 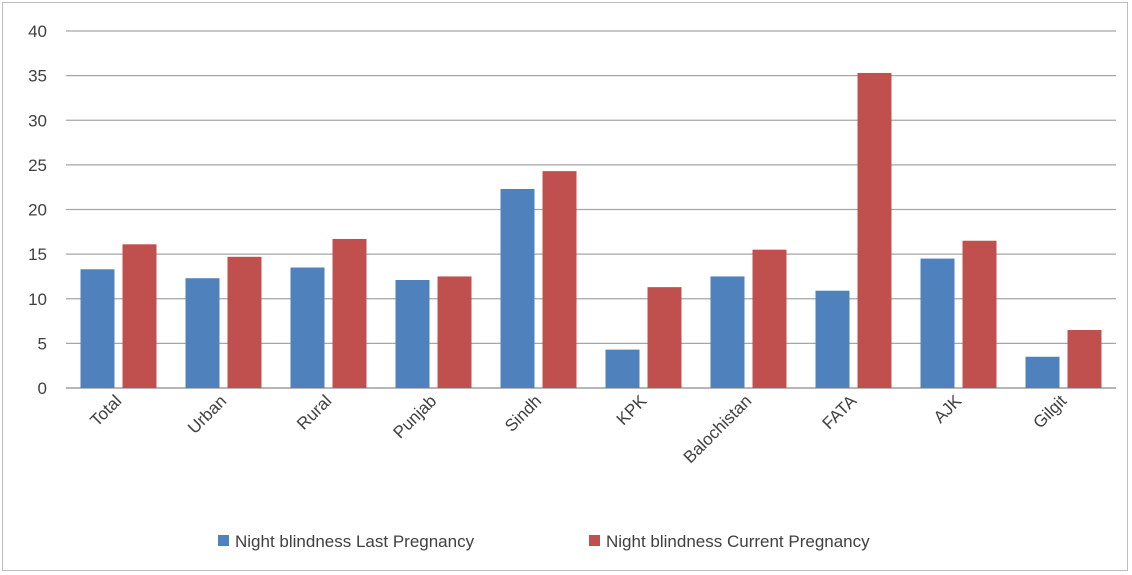 I want to click on bar-current-pregnancy-fata, so click(x=874, y=230).